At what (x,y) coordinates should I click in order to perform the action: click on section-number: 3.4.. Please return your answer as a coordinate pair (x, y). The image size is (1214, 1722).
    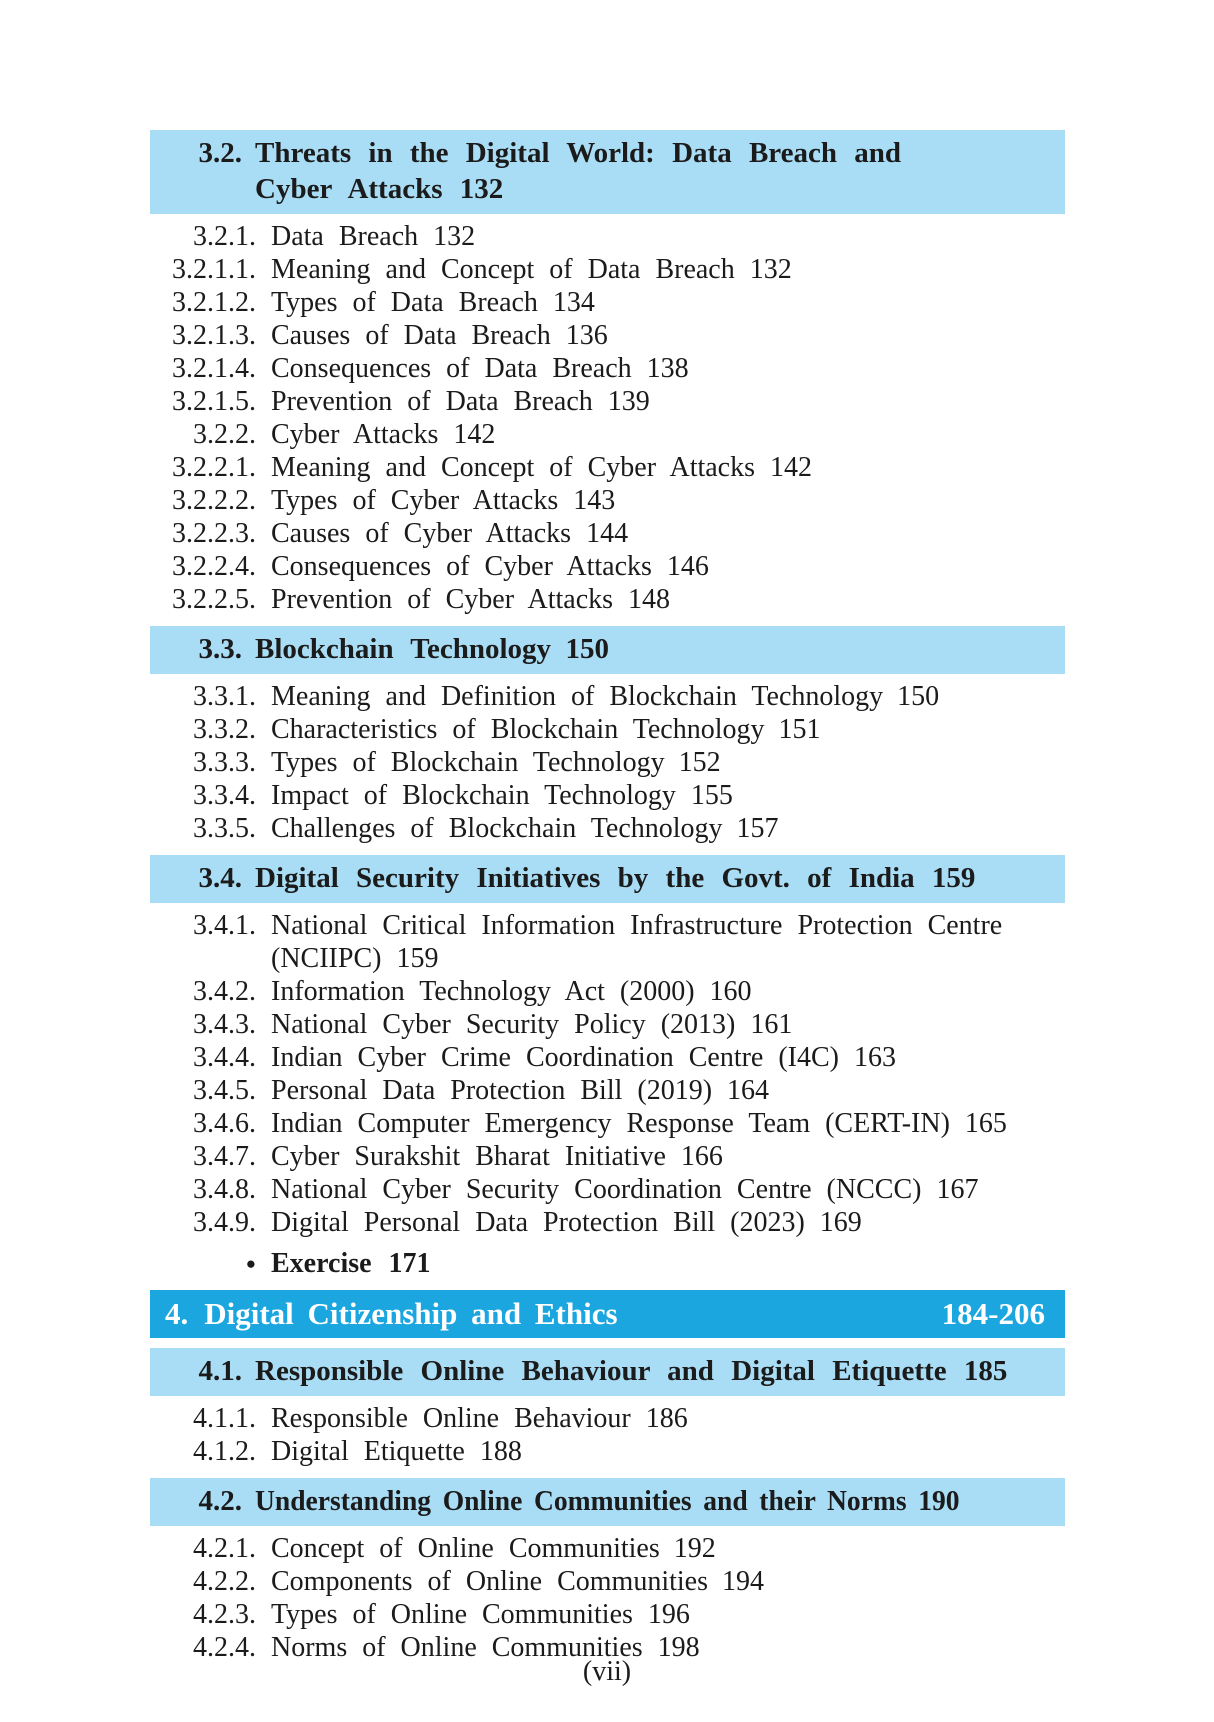
    Looking at the image, I should click on (220, 878).